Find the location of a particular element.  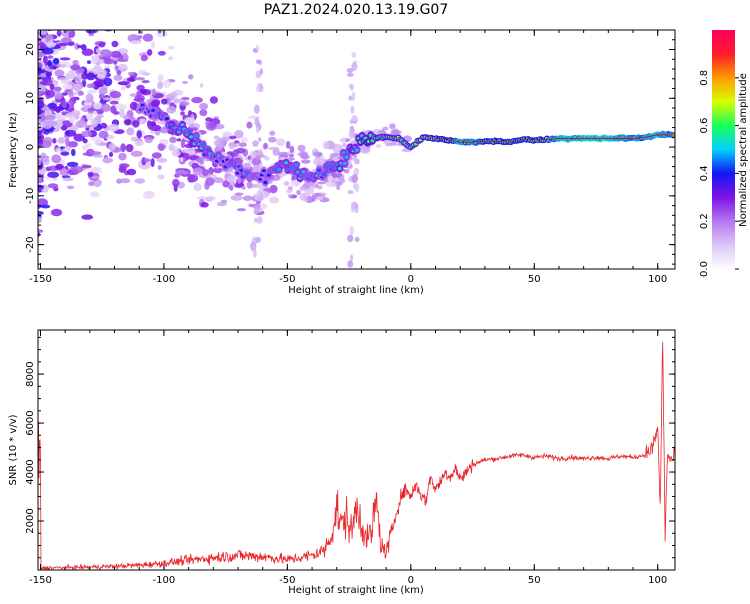

y-tick-label: -10 is located at coordinates (30, 196).